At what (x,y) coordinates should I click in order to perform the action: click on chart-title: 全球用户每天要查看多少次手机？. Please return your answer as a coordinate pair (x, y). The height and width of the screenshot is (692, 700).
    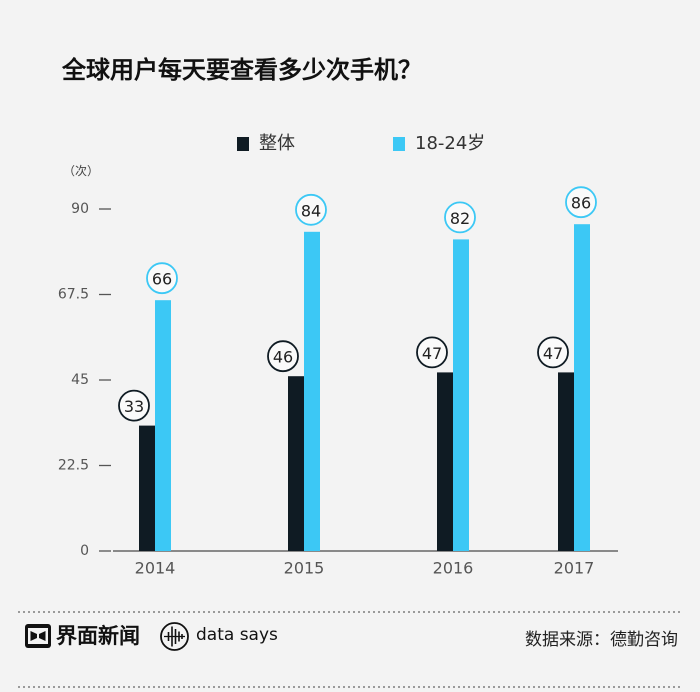
    Looking at the image, I should click on (242, 70).